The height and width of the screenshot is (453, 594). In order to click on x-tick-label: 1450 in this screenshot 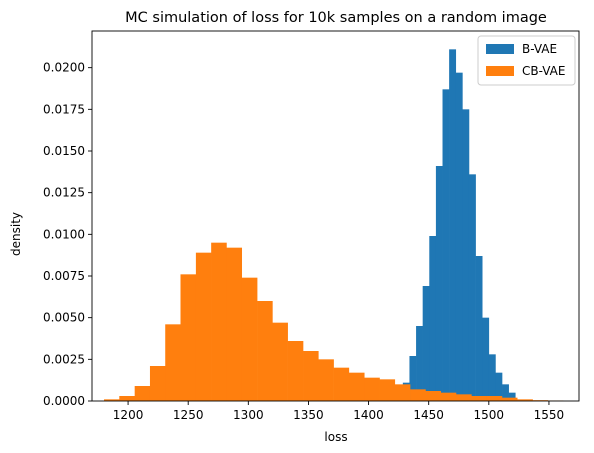, I will do `click(428, 415)`.